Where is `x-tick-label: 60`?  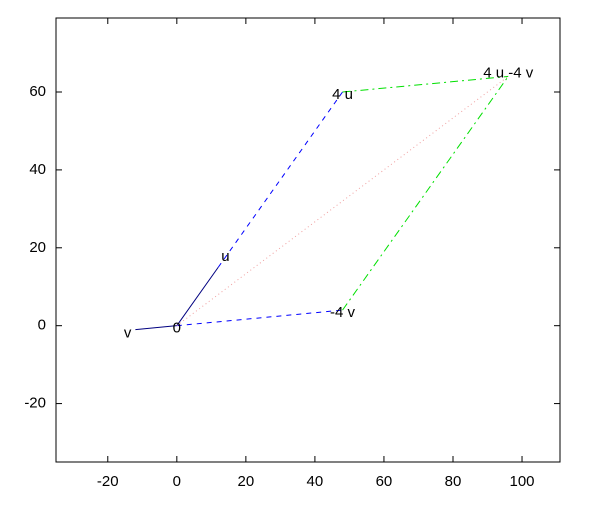
x-tick-label: 60 is located at coordinates (384, 481).